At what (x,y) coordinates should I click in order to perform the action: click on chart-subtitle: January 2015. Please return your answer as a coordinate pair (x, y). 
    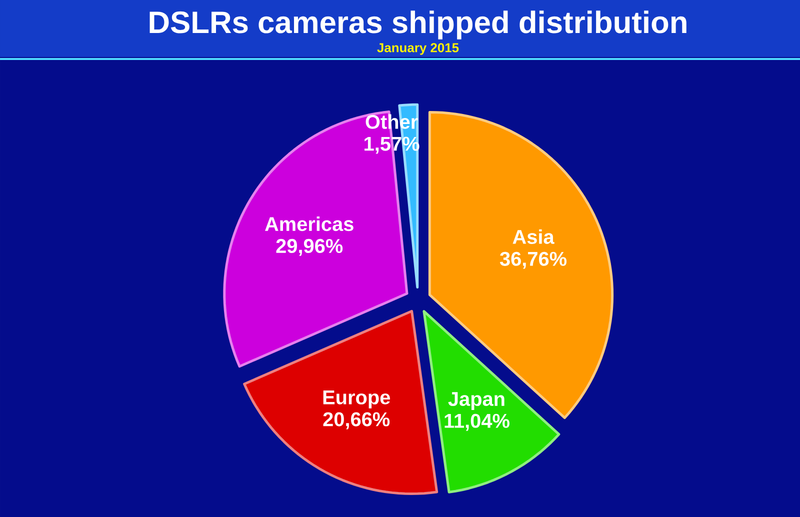
    Looking at the image, I should click on (418, 49).